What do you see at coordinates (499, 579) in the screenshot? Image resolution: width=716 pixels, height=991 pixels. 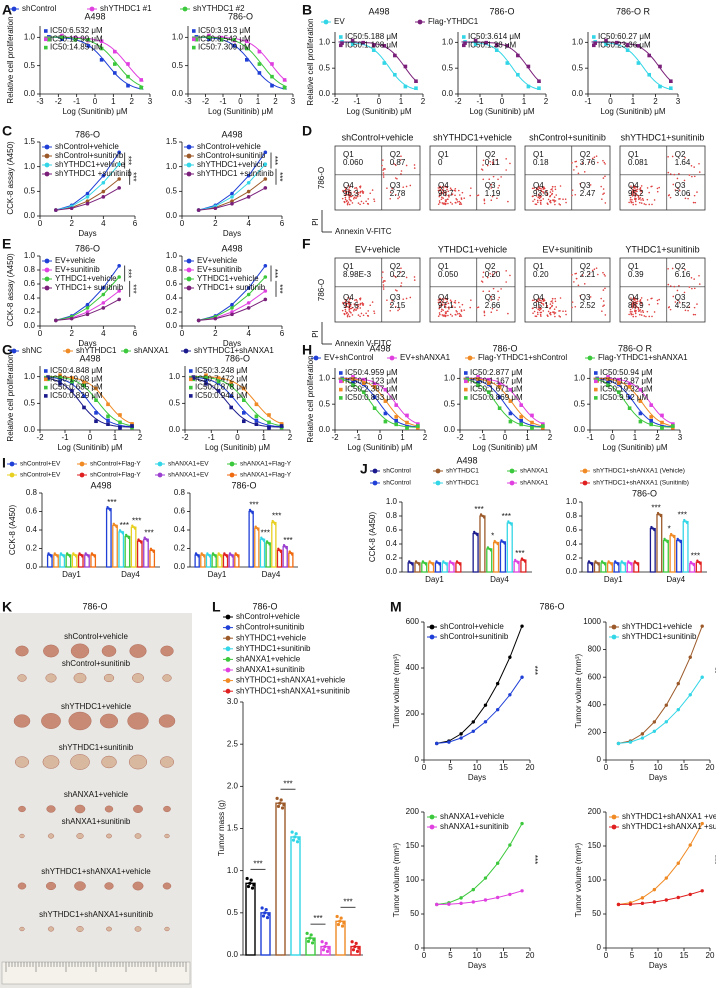 I see `x-tick-label: Day4` at bounding box center [499, 579].